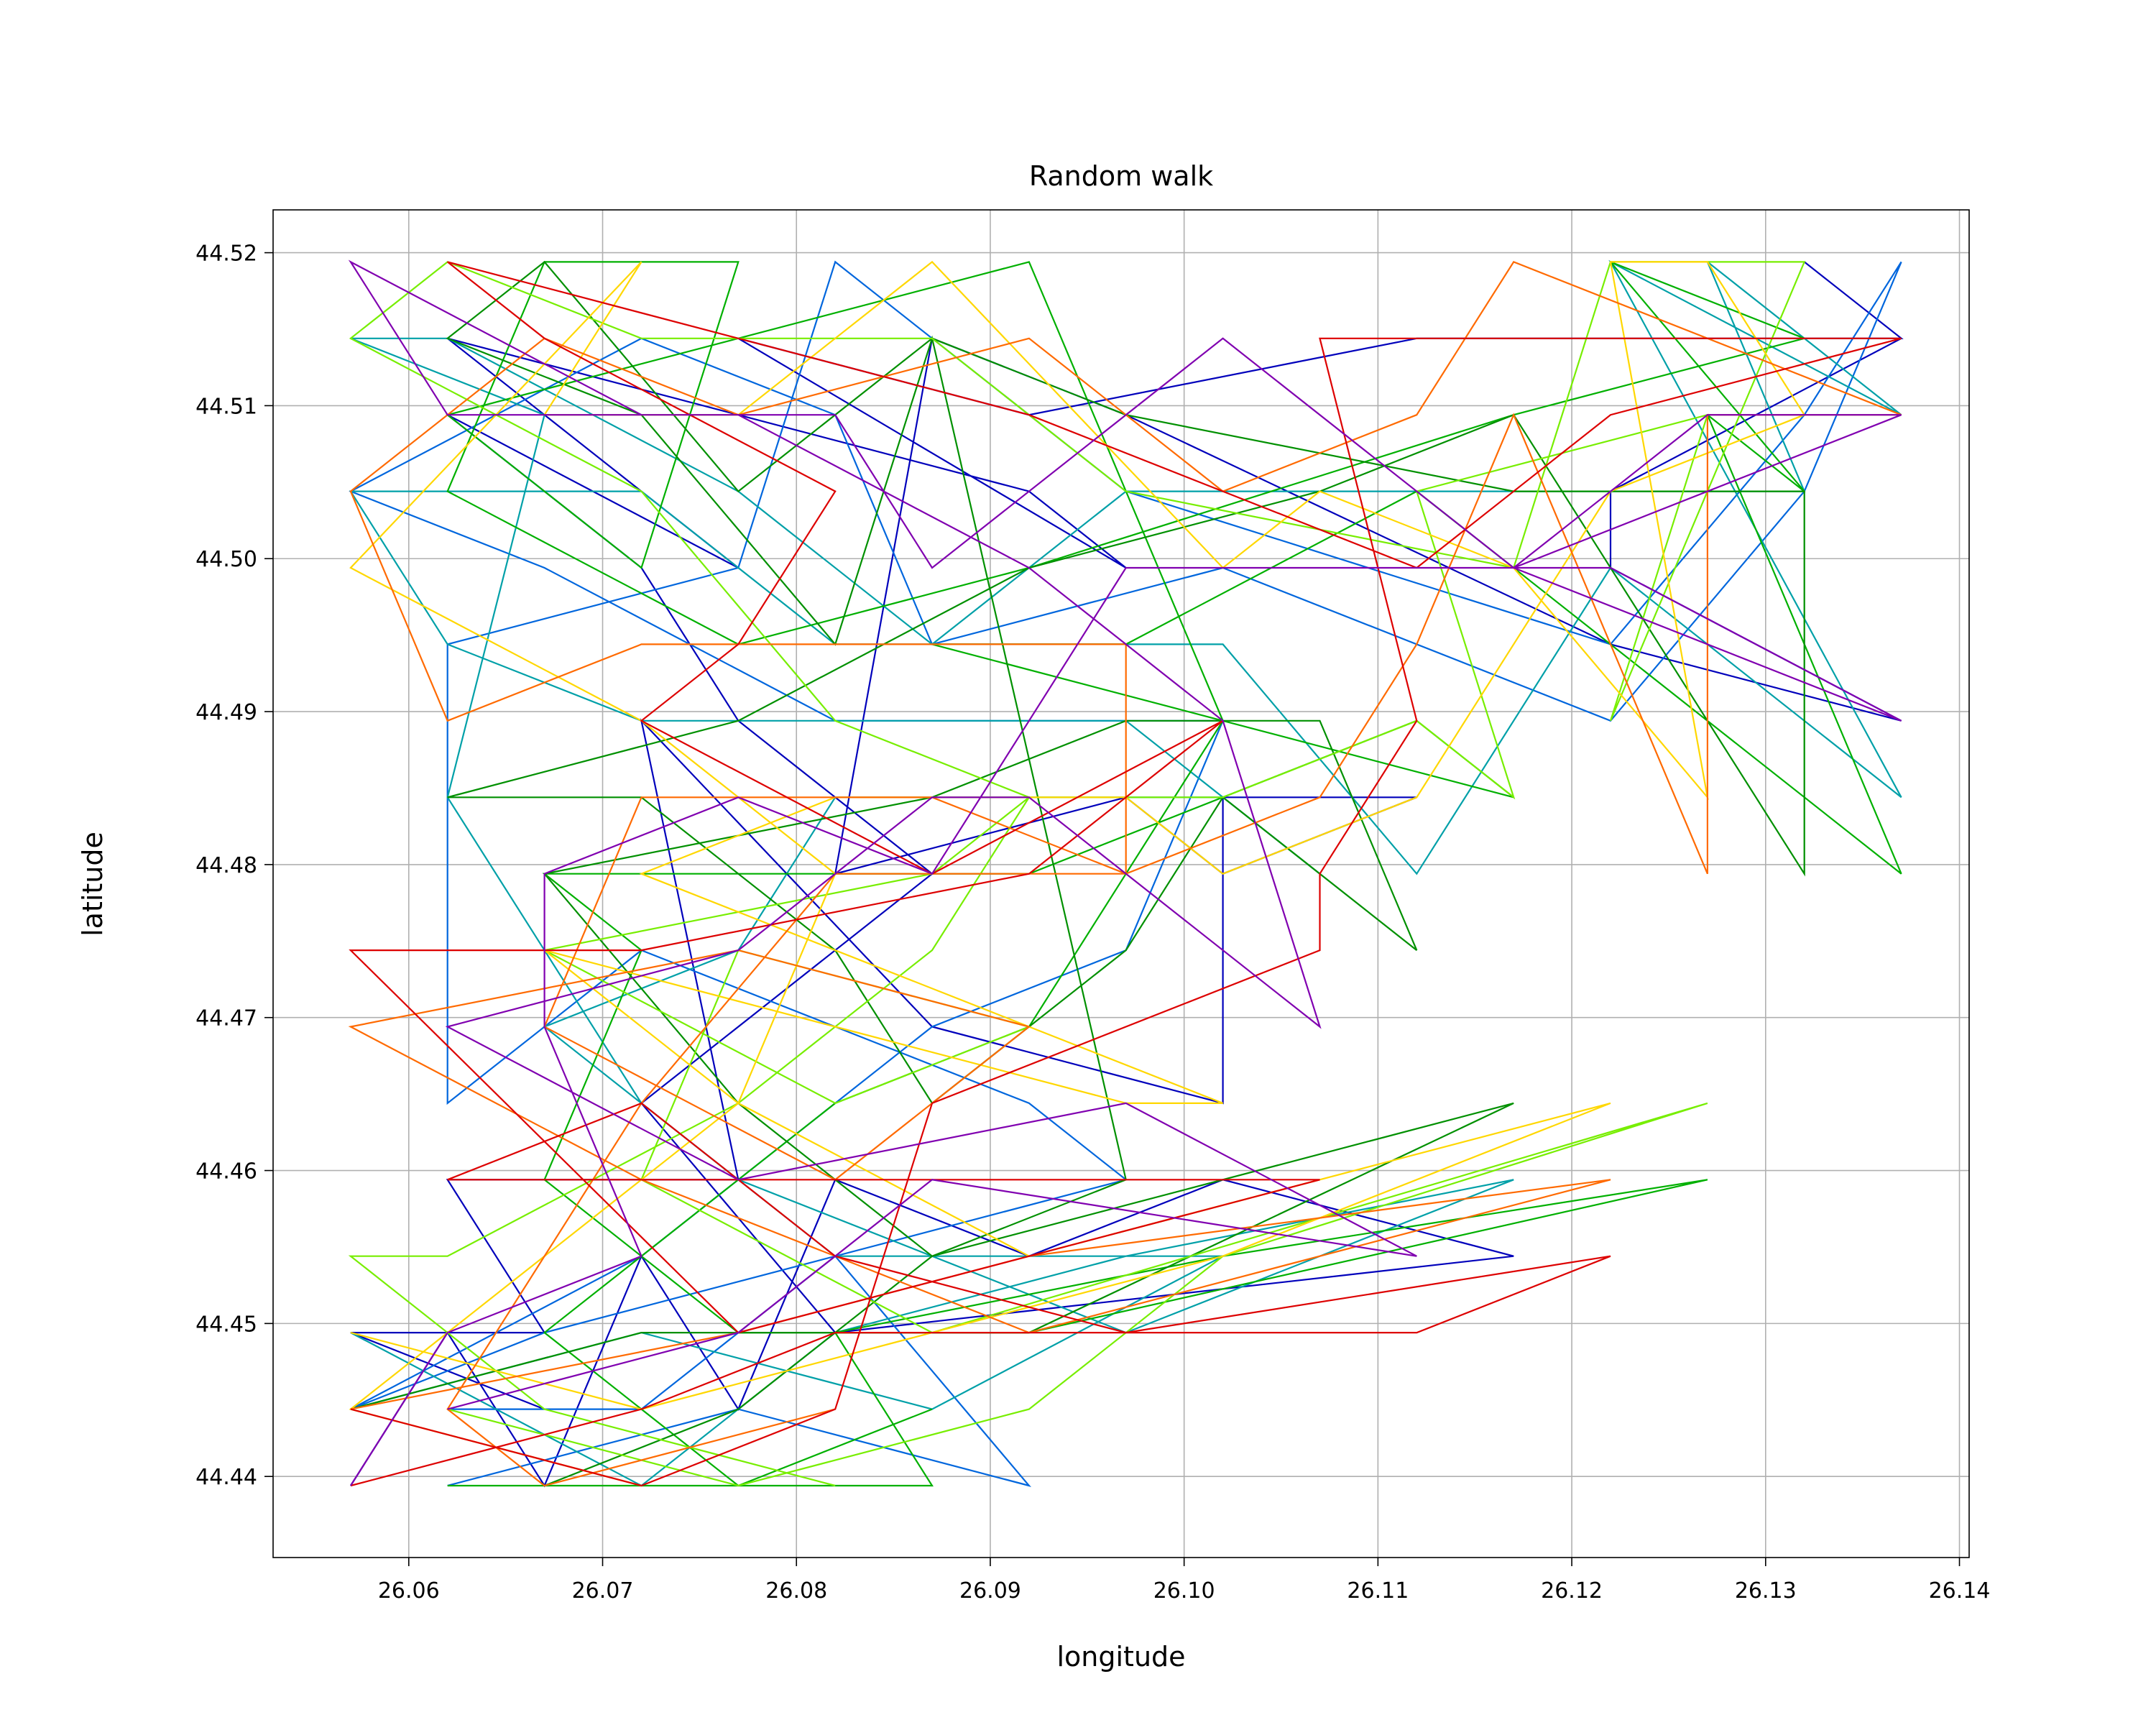 The width and height of the screenshot is (2156, 1725). I want to click on y-tick-label: 44.49, so click(226, 712).